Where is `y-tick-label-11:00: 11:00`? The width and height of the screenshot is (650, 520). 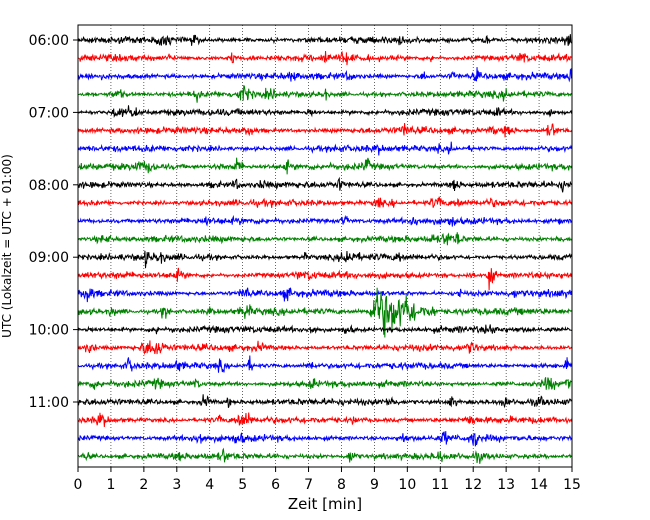 y-tick-label-11:00: 11:00 is located at coordinates (49, 403).